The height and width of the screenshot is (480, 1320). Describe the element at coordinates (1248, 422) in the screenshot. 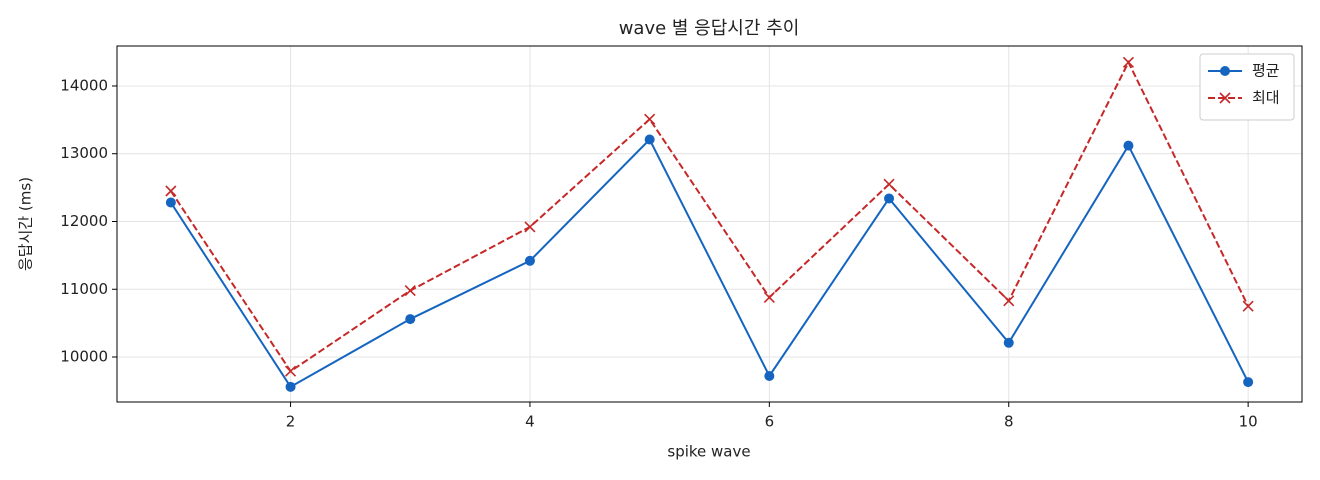

I see `x-tick-label: 10` at that location.